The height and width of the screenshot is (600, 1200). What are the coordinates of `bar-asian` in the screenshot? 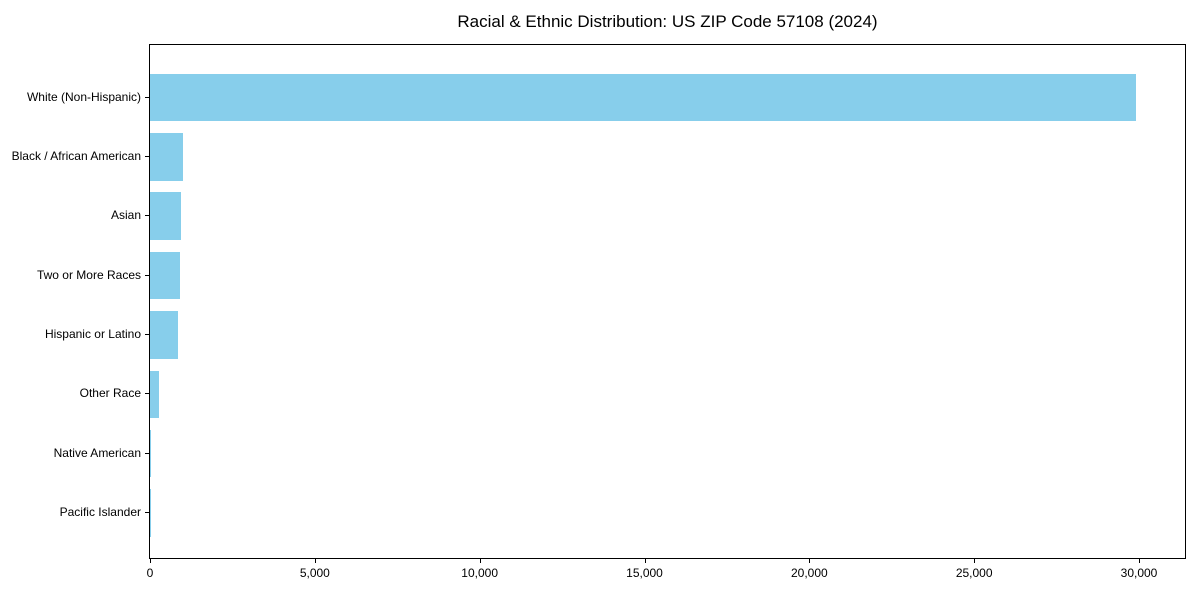 It's located at (165, 216).